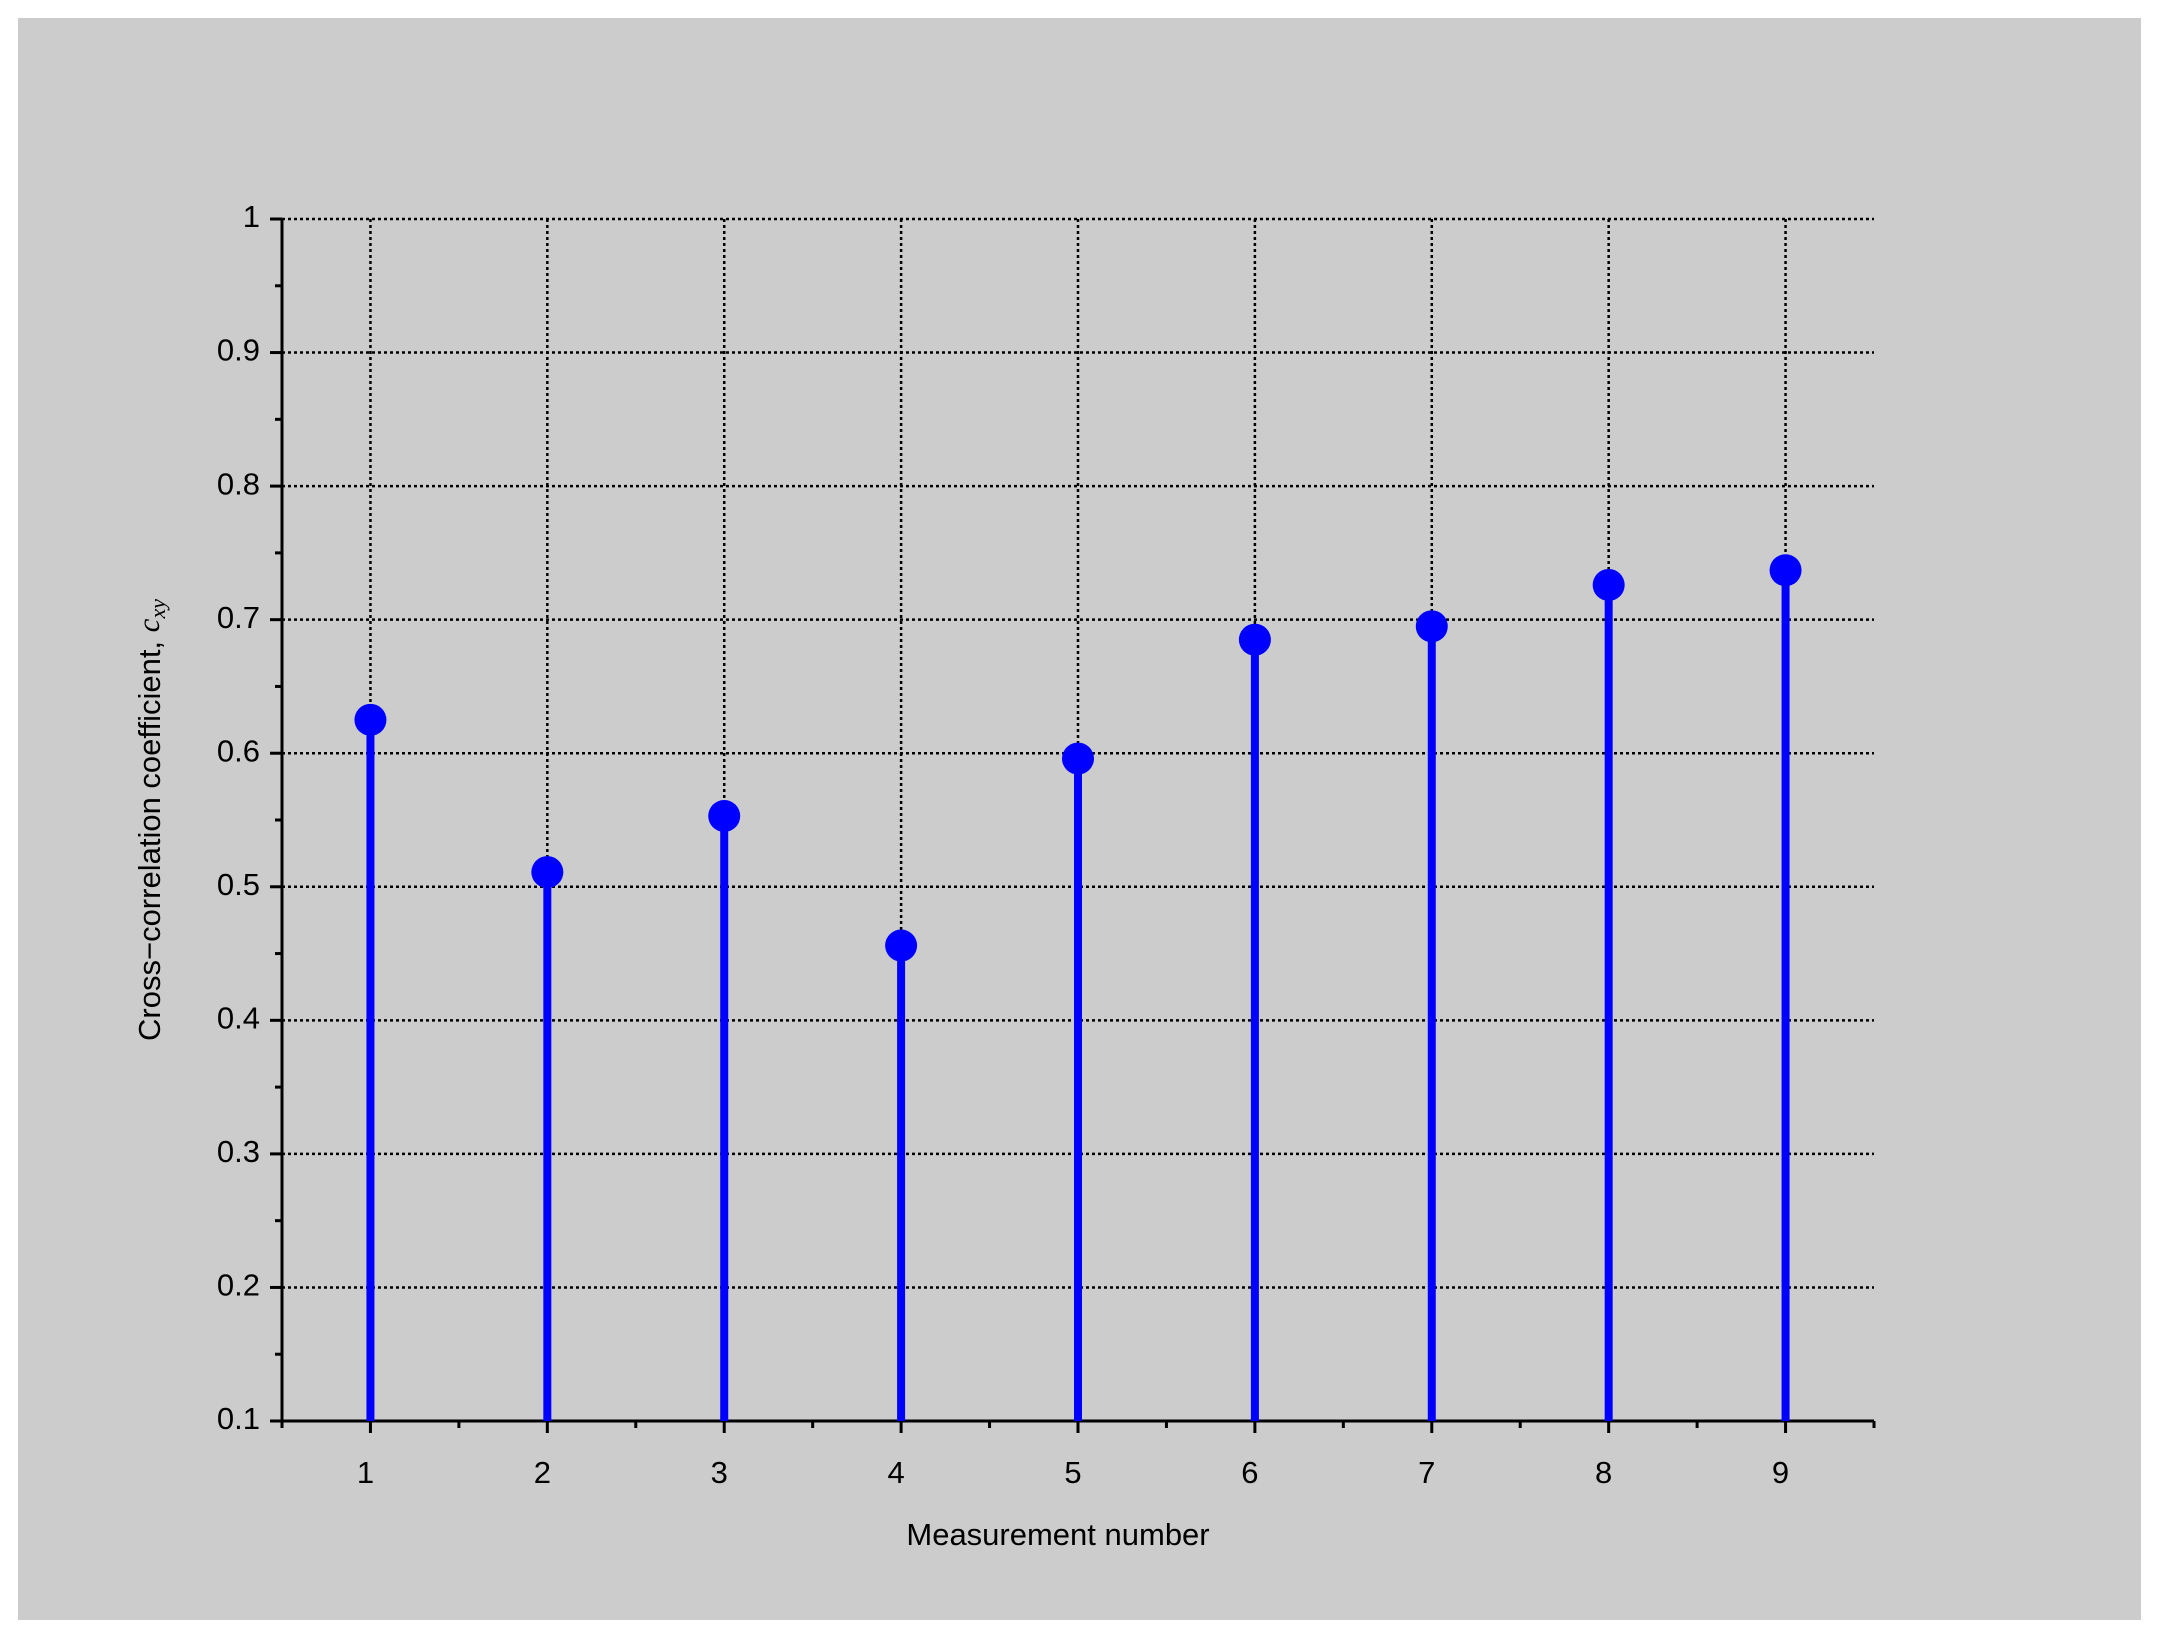 This screenshot has width=2159, height=1645. What do you see at coordinates (238, 750) in the screenshot?
I see `y-tick-label: 0.6` at bounding box center [238, 750].